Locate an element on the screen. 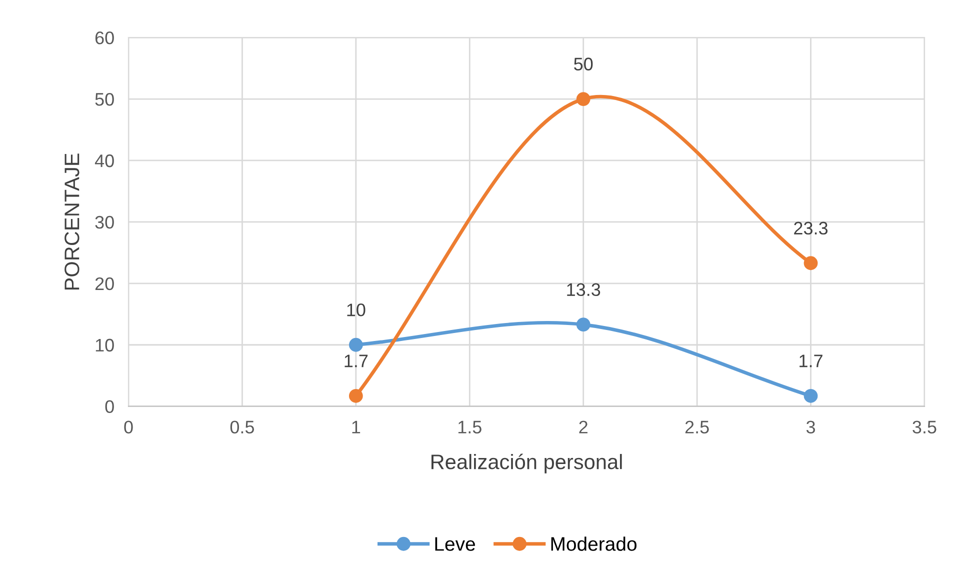  x-tick-label: 1 is located at coordinates (356, 427).